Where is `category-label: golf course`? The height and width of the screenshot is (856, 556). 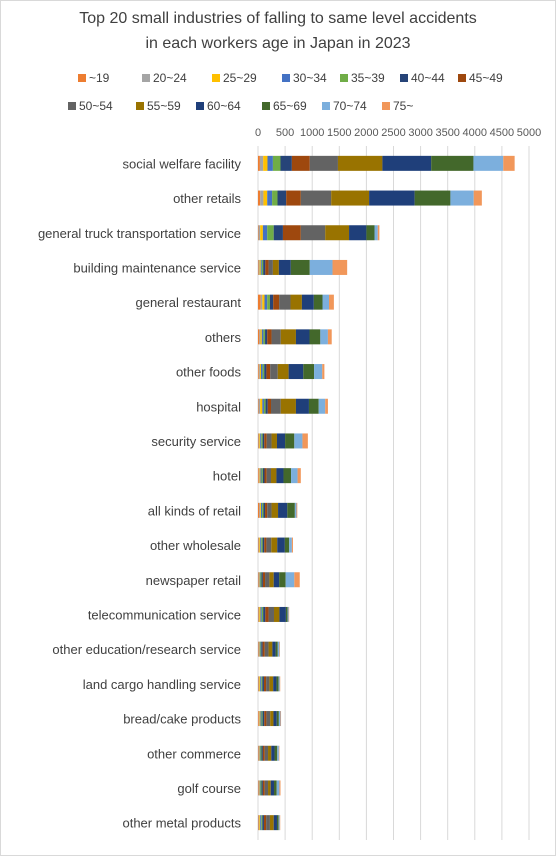 category-label: golf course is located at coordinates (209, 788).